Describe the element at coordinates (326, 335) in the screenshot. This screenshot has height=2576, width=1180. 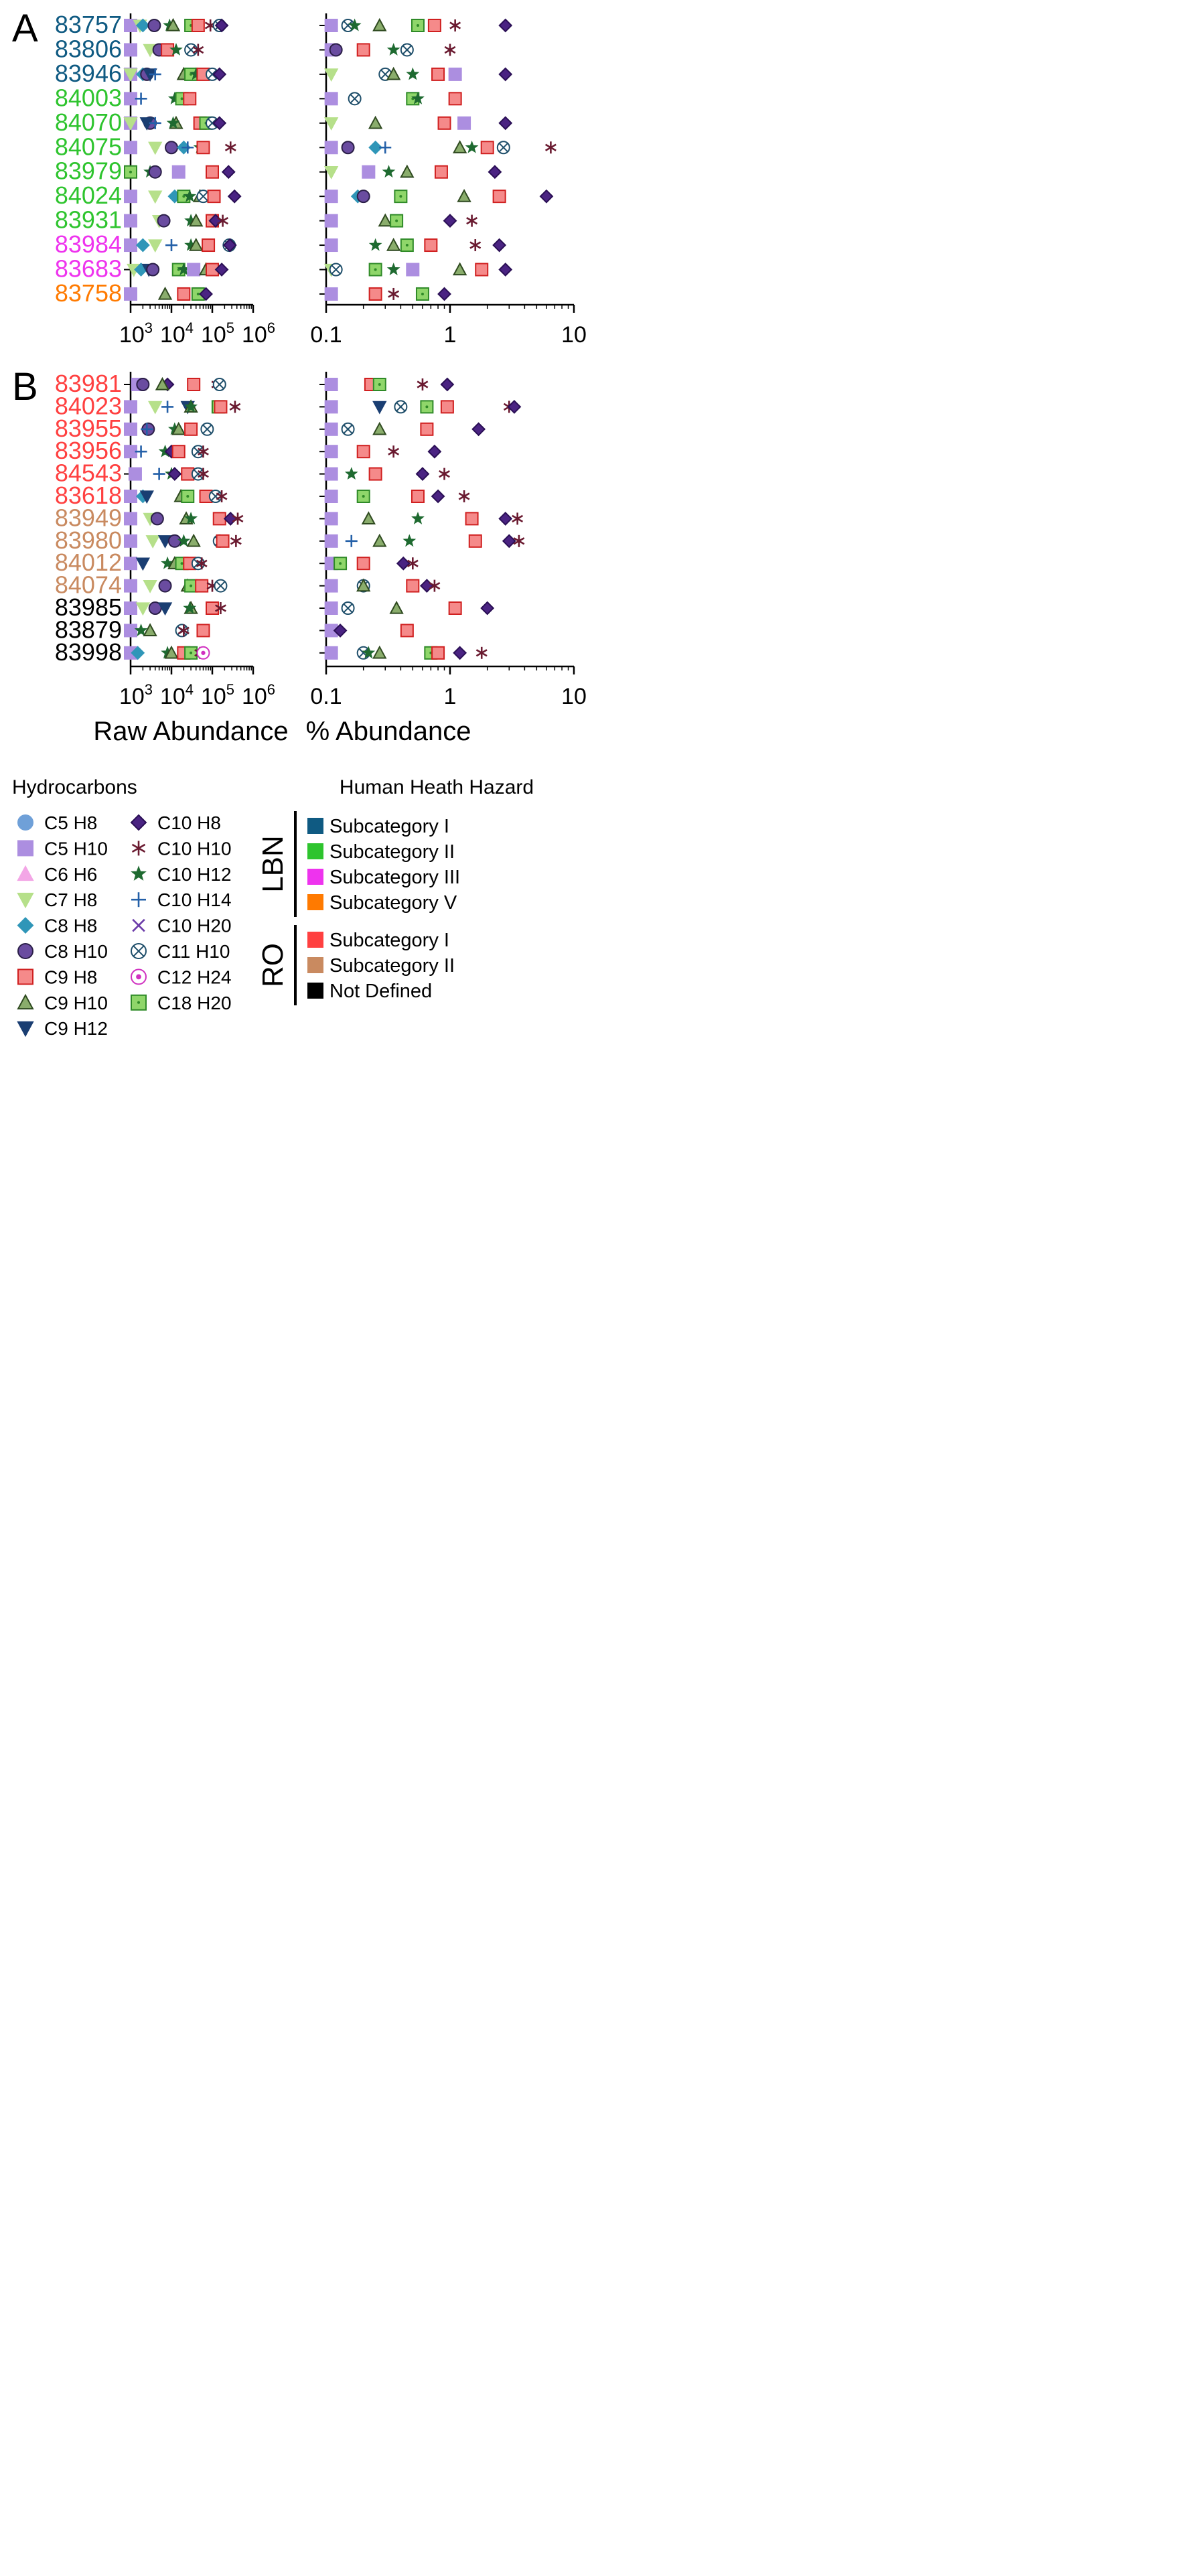
I see `tick-label: 0.1` at that location.